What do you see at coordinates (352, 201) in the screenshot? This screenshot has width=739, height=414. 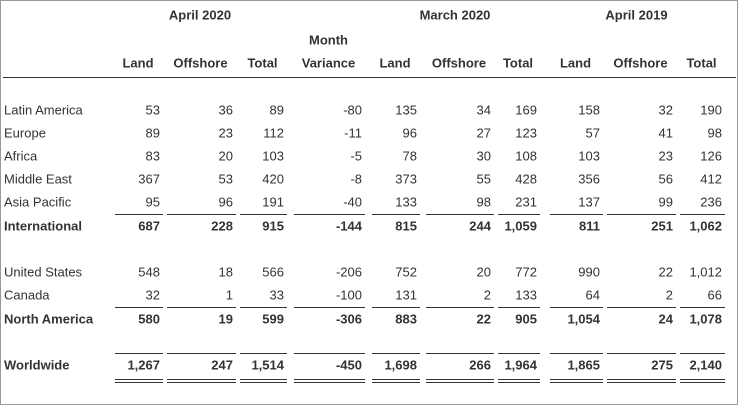 I see `cell: -40` at bounding box center [352, 201].